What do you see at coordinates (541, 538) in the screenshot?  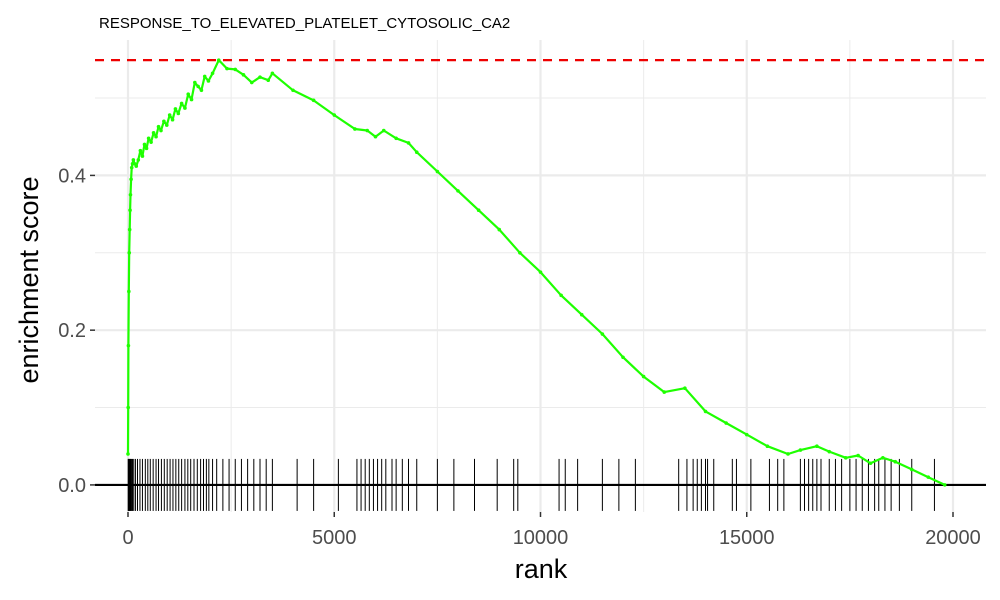 I see `x-tick-label: 10000` at bounding box center [541, 538].